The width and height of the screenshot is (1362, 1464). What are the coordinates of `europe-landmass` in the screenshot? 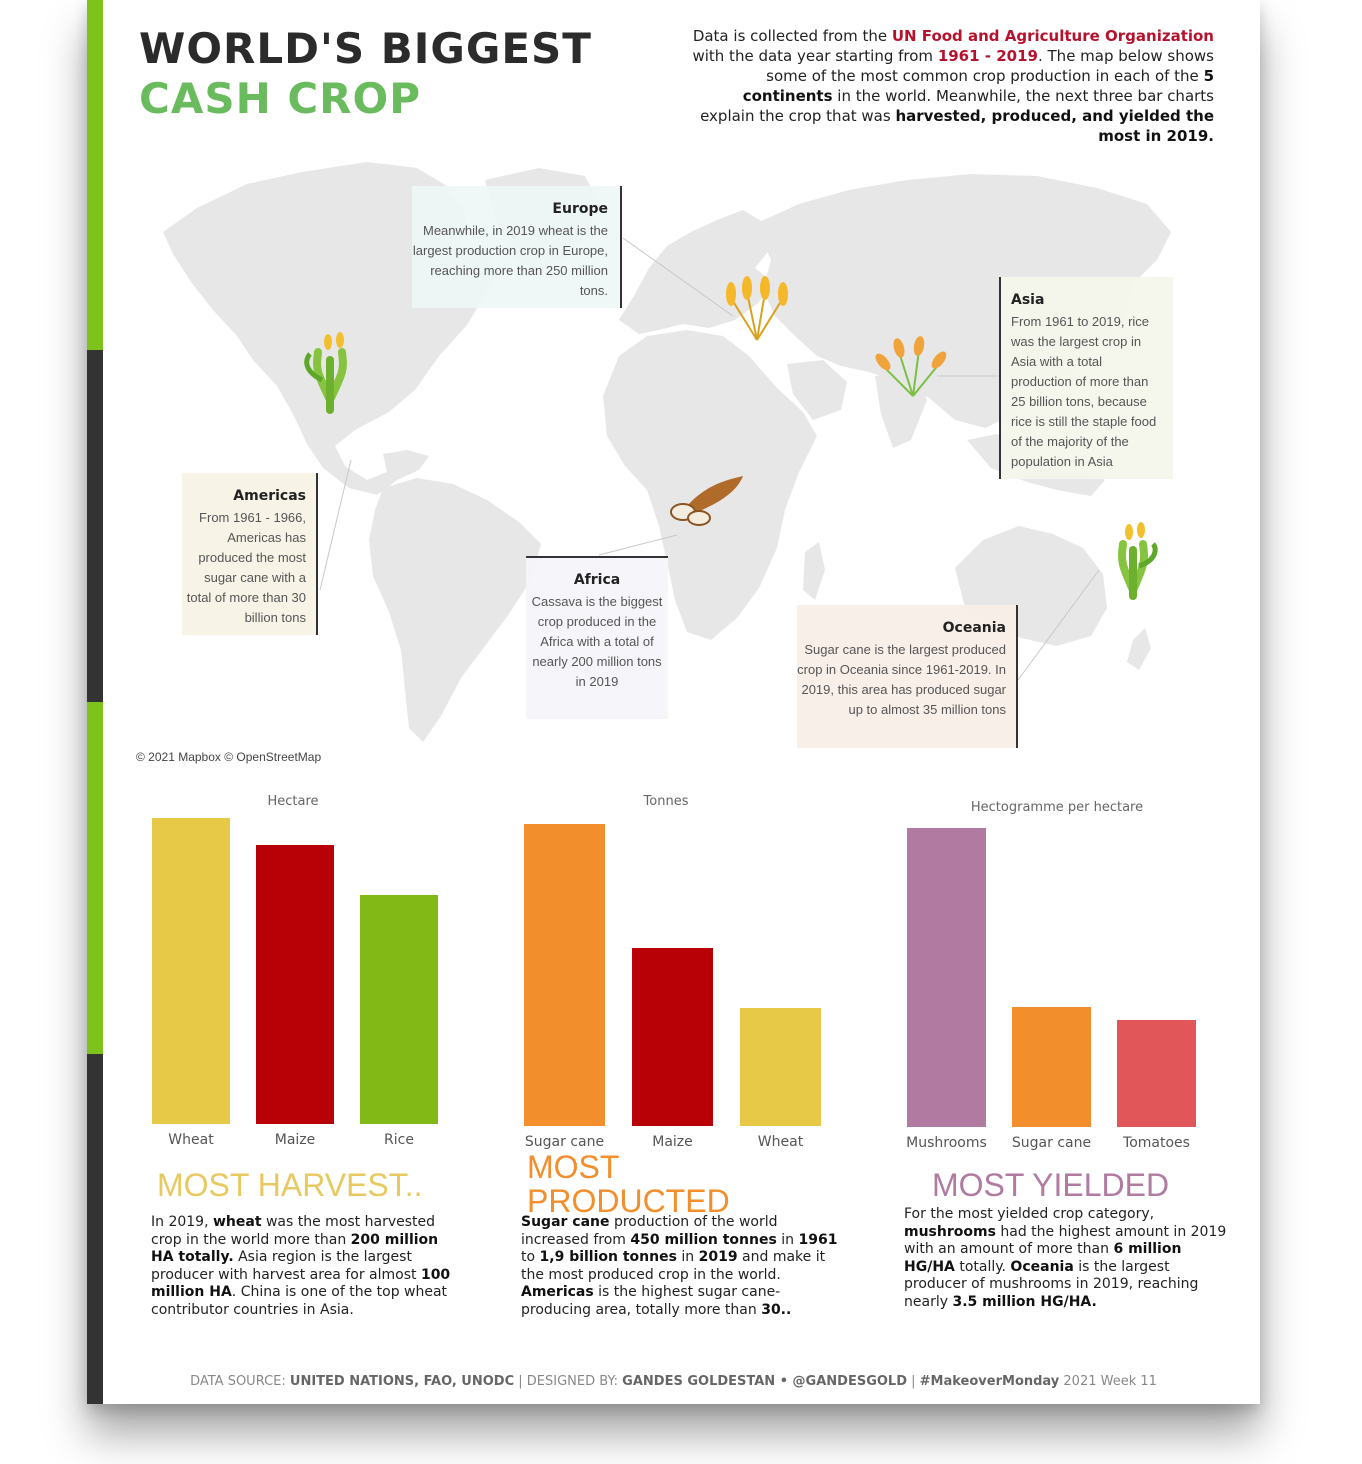 It's located at (697, 272).